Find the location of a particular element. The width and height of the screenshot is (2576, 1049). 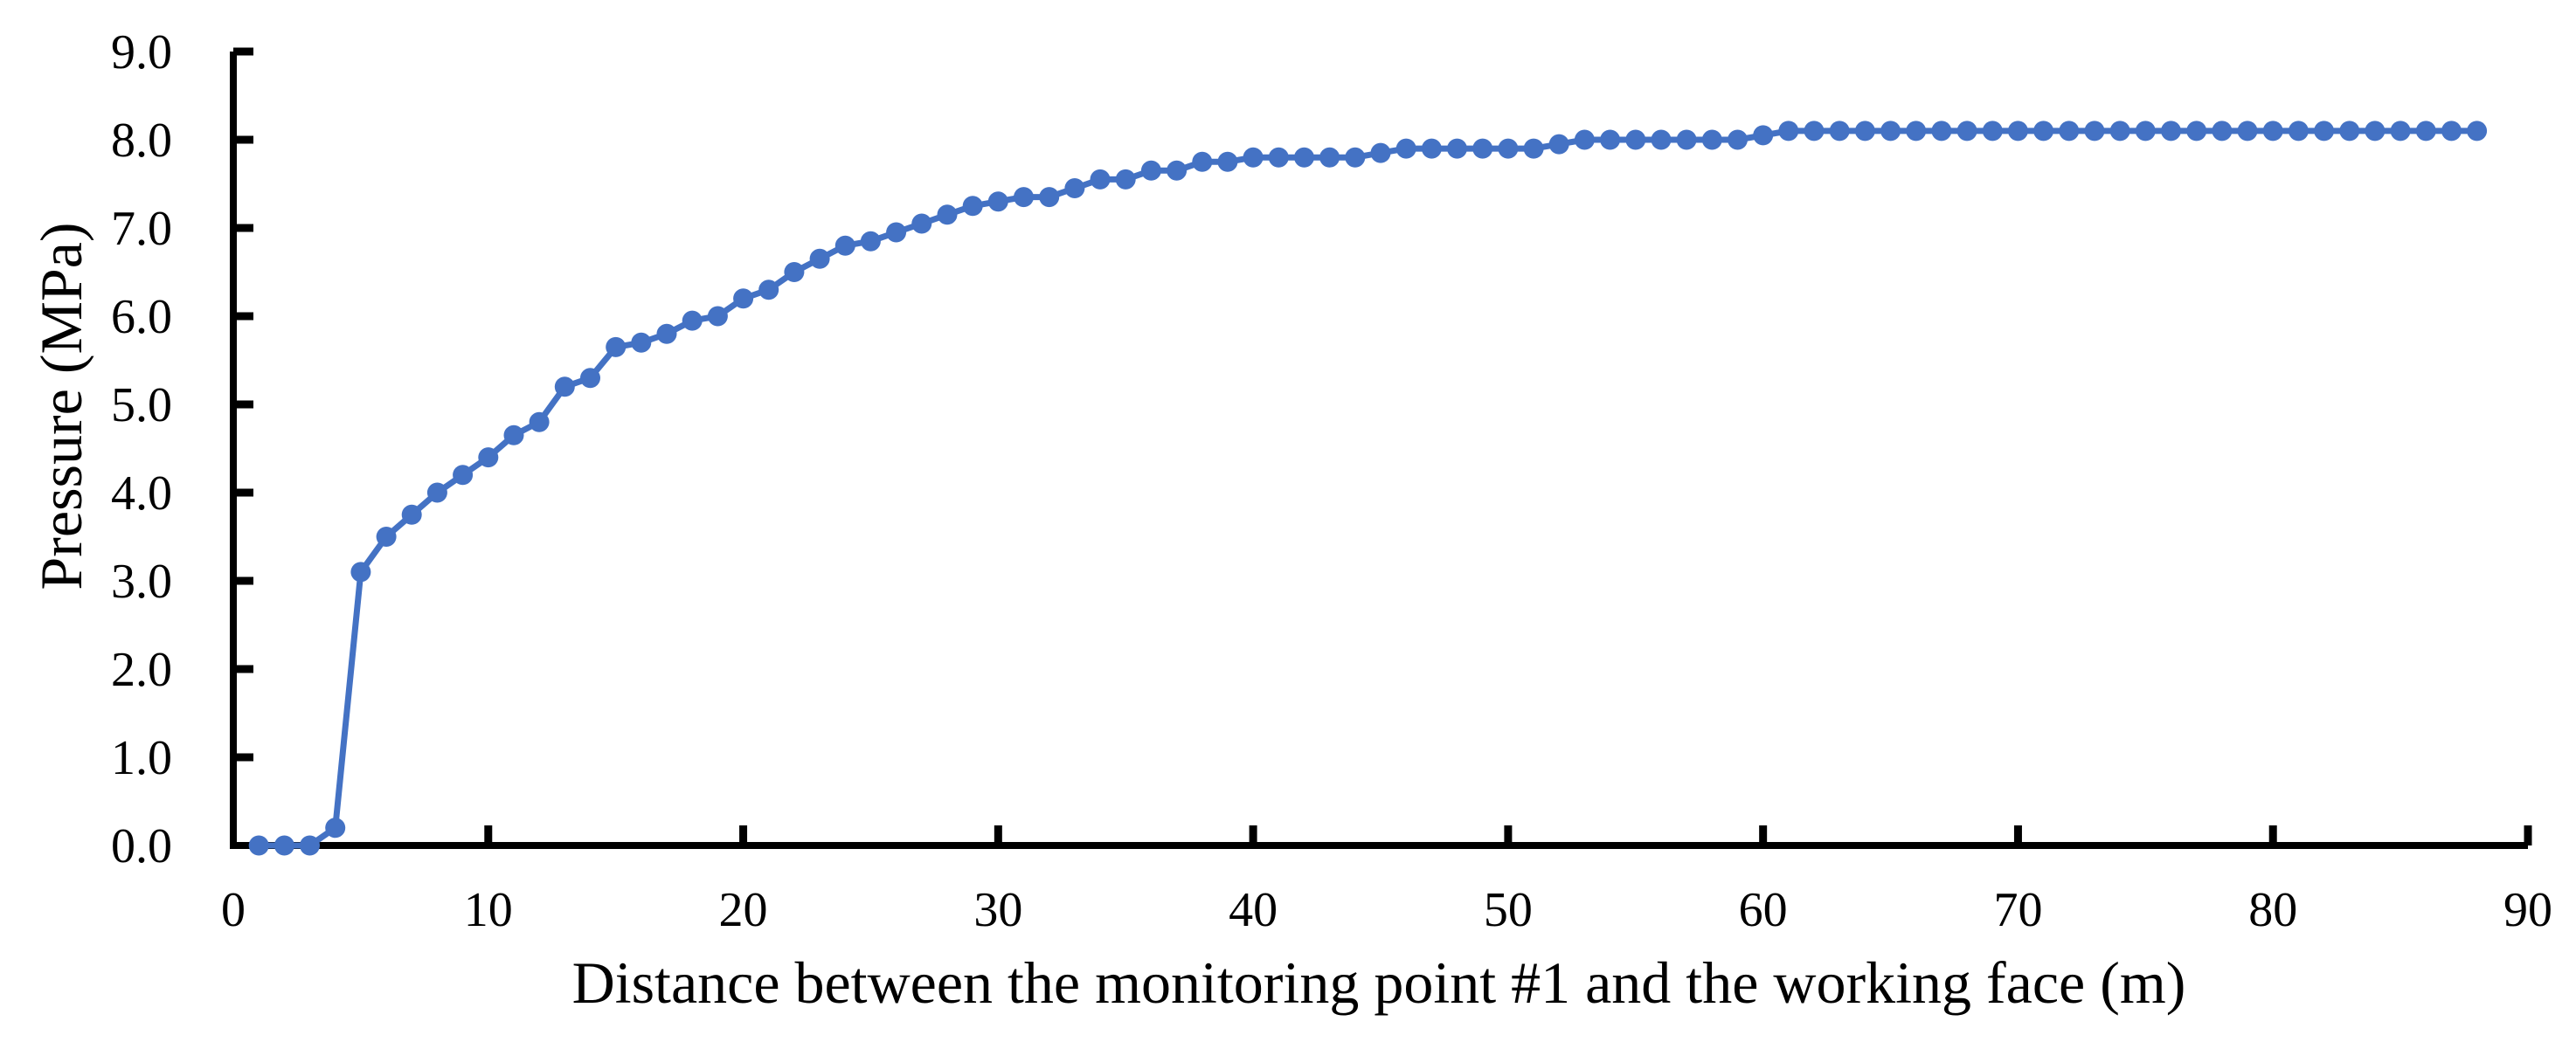

x-tick-label: 80 is located at coordinates (2272, 910).